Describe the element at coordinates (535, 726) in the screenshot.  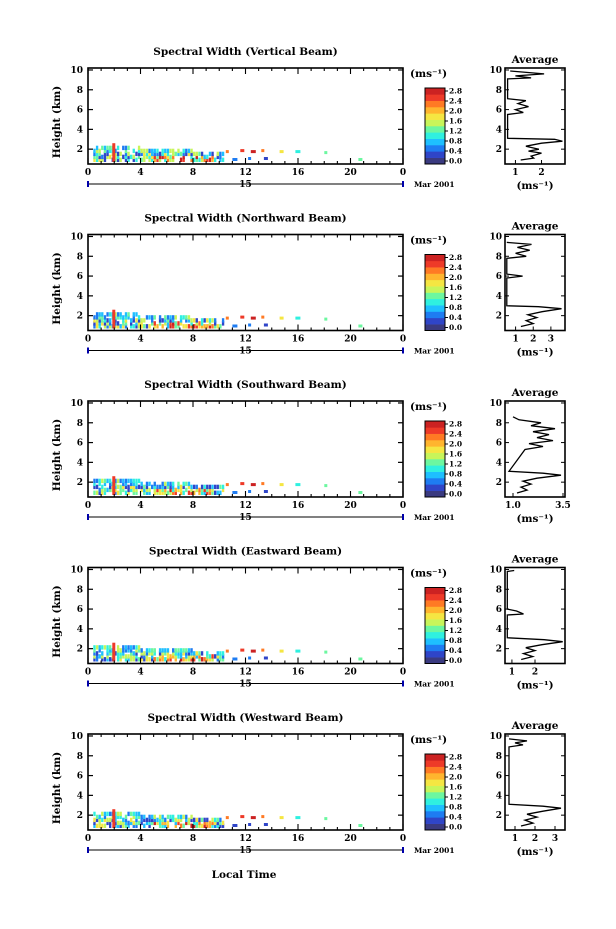
I see `average-title: Average` at that location.